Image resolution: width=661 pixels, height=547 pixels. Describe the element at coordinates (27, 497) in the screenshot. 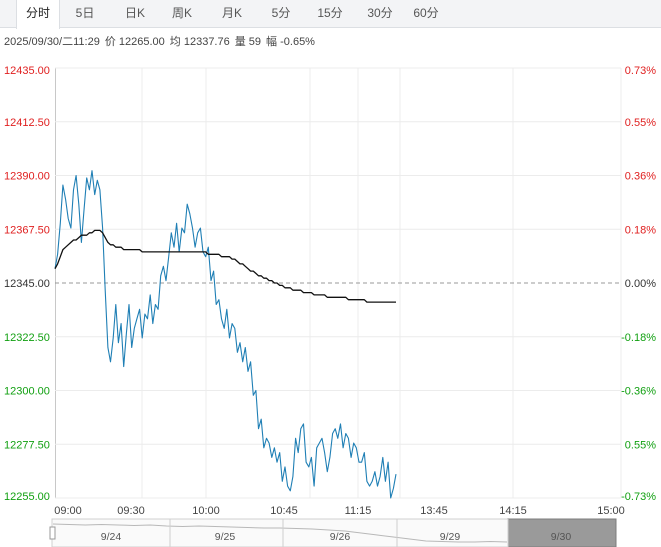

I see `price-tick-label: 12255.00` at that location.